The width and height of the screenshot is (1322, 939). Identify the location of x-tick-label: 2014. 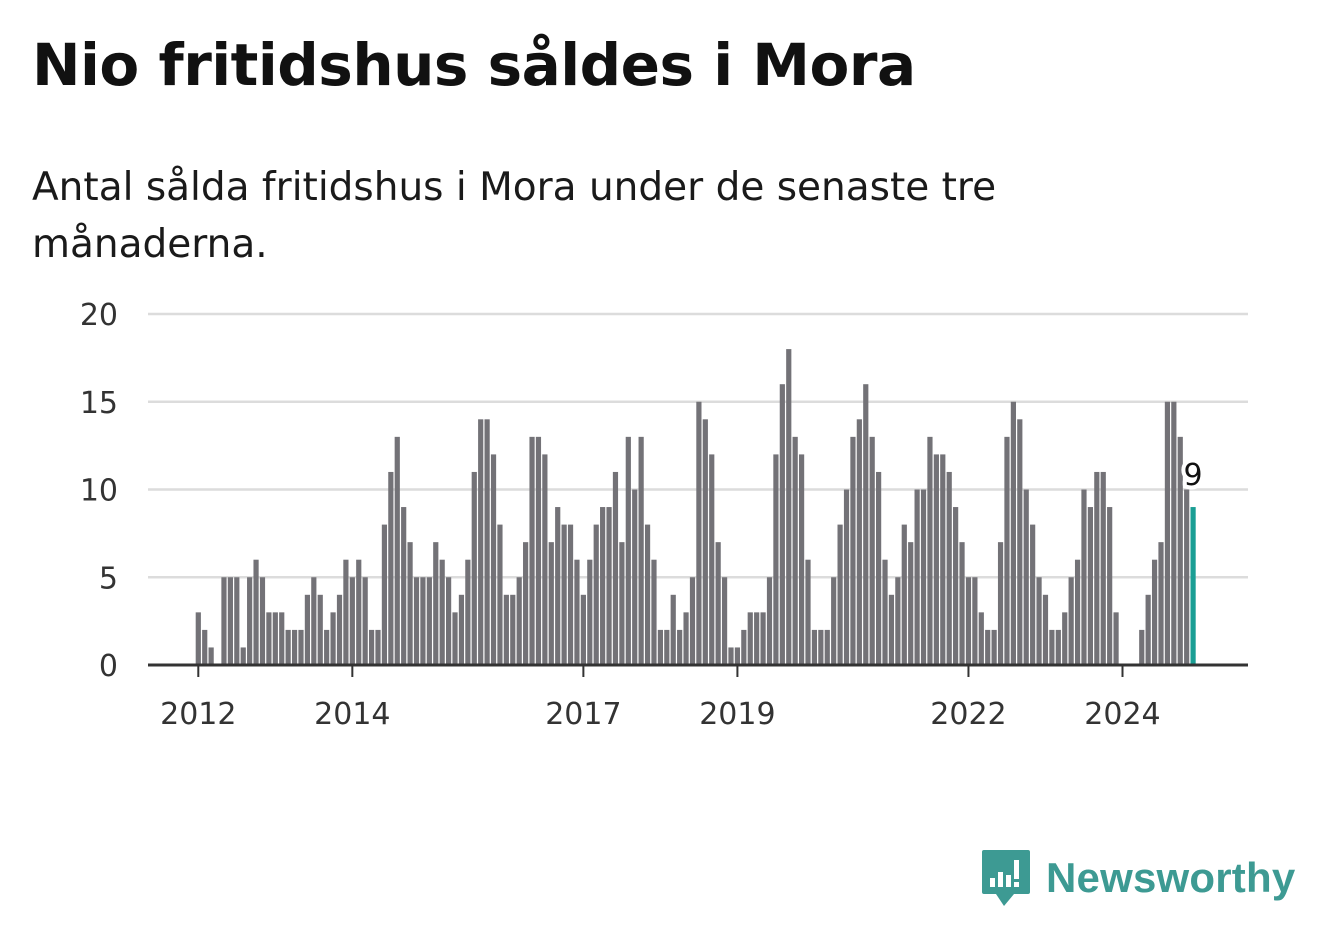
(352, 714).